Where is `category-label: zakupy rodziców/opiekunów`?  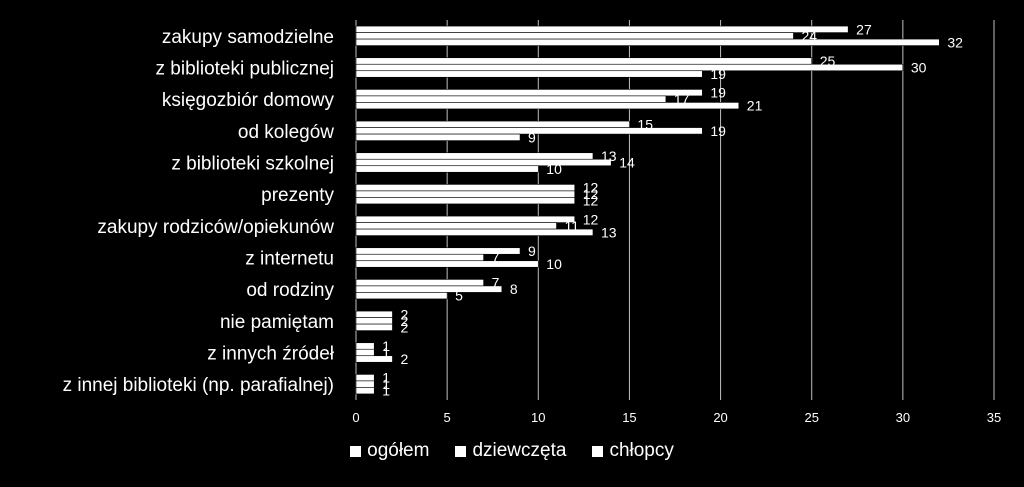
category-label: zakupy rodziców/opiekunów is located at coordinates (215, 227).